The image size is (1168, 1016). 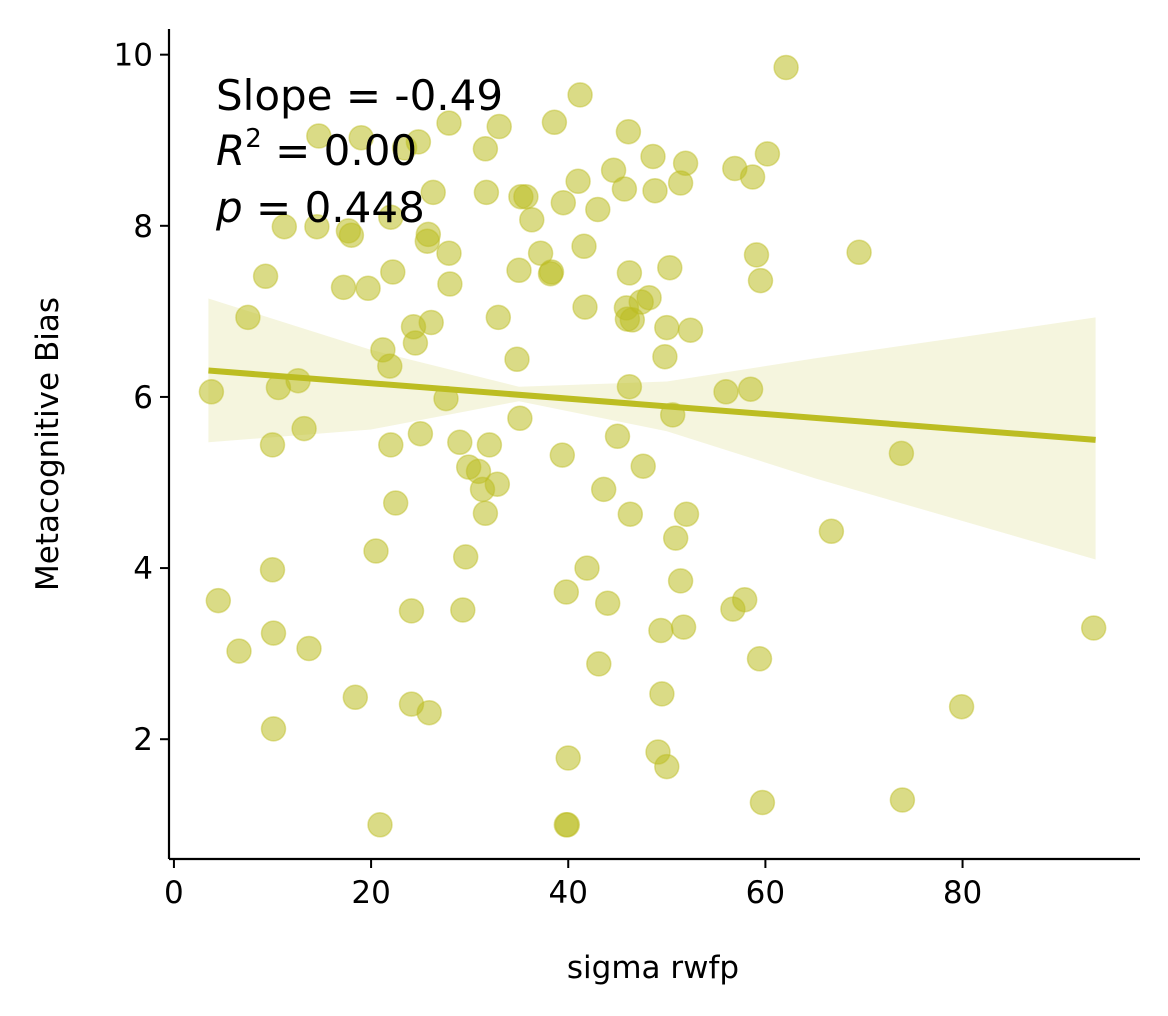 I want to click on x-tick-label: 60, so click(x=765, y=893).